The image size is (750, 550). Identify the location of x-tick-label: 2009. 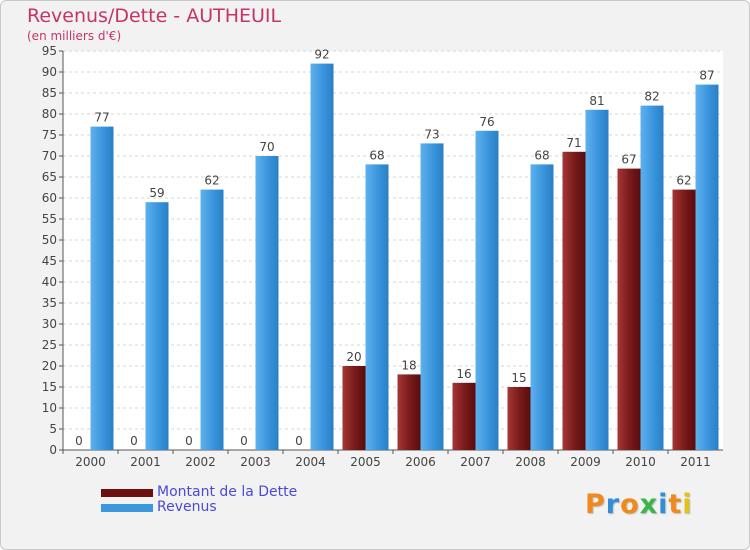
(585, 462).